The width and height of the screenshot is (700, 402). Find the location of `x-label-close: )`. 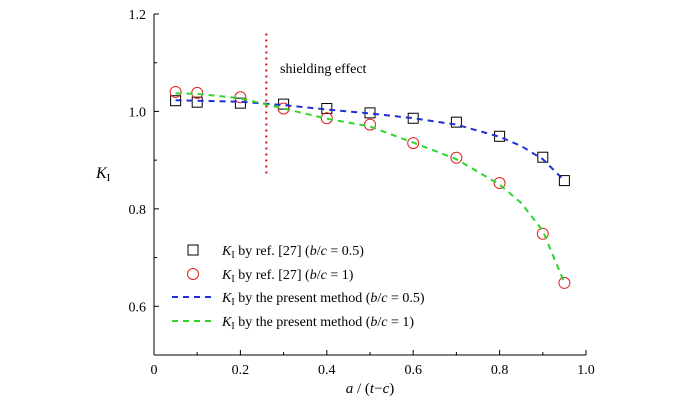

x-label-close: ) is located at coordinates (391, 389).